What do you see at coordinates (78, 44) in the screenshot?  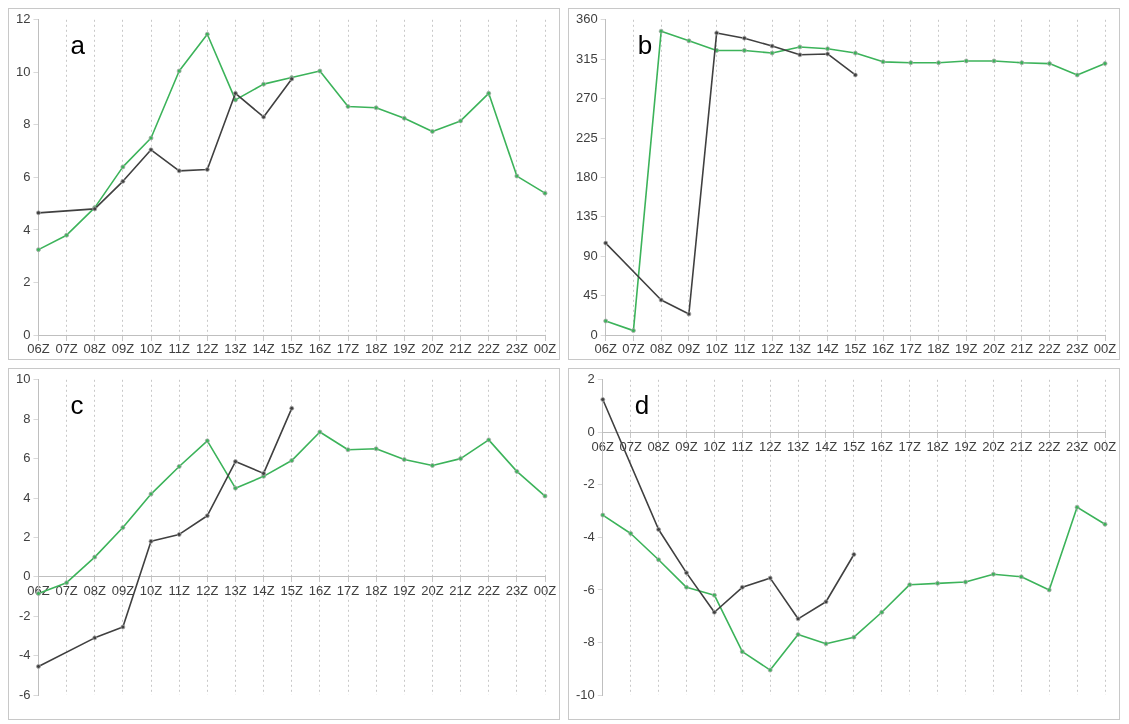 I see `annotation: a` at bounding box center [78, 44].